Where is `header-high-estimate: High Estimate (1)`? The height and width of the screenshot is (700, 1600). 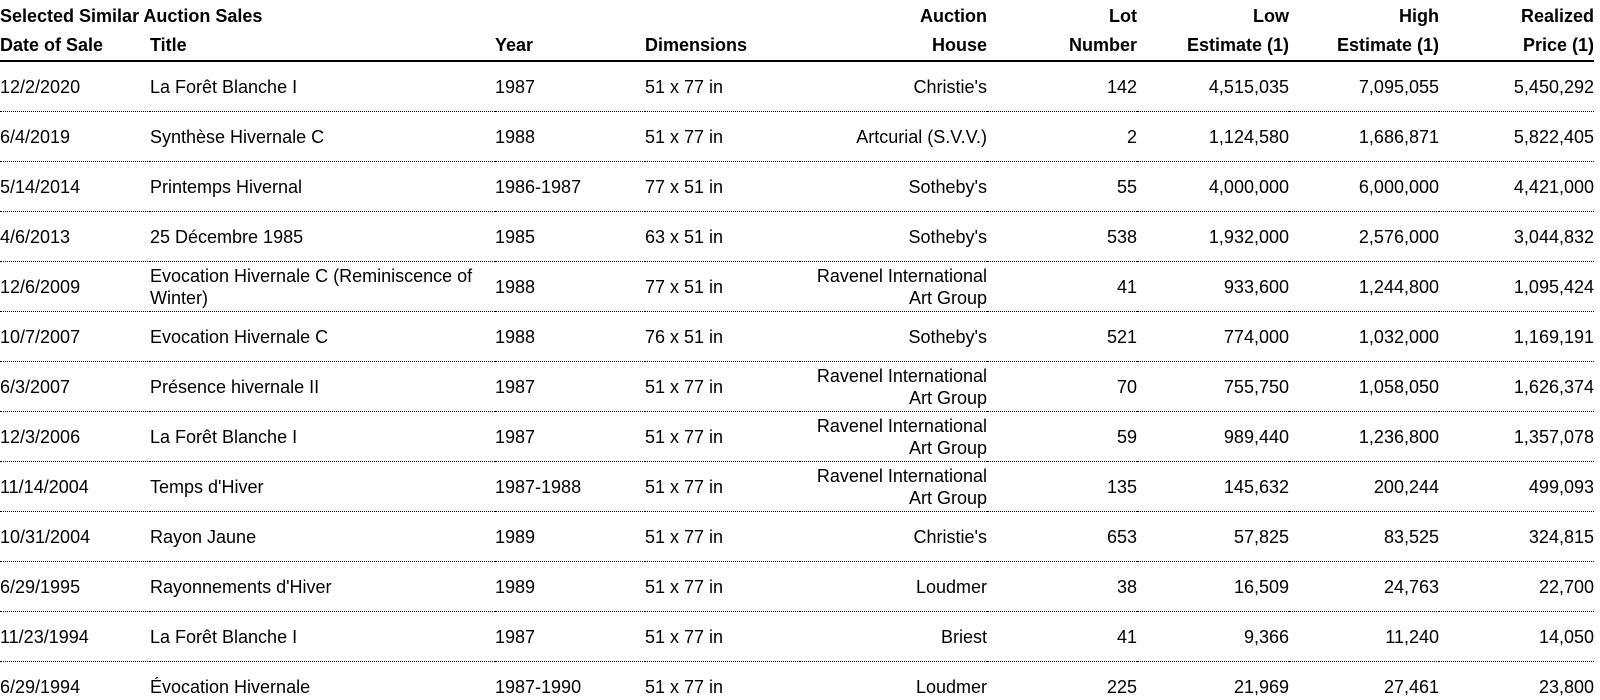 header-high-estimate: High Estimate (1) is located at coordinates (1364, 31).